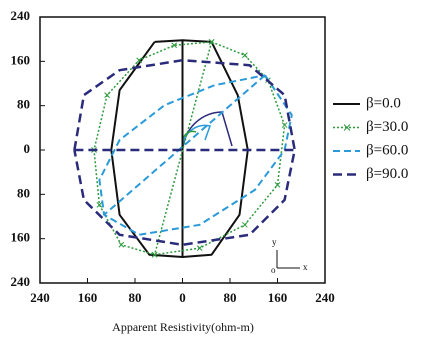 The width and height of the screenshot is (440, 344). What do you see at coordinates (305, 267) in the screenshot?
I see `icon-x: x` at bounding box center [305, 267].